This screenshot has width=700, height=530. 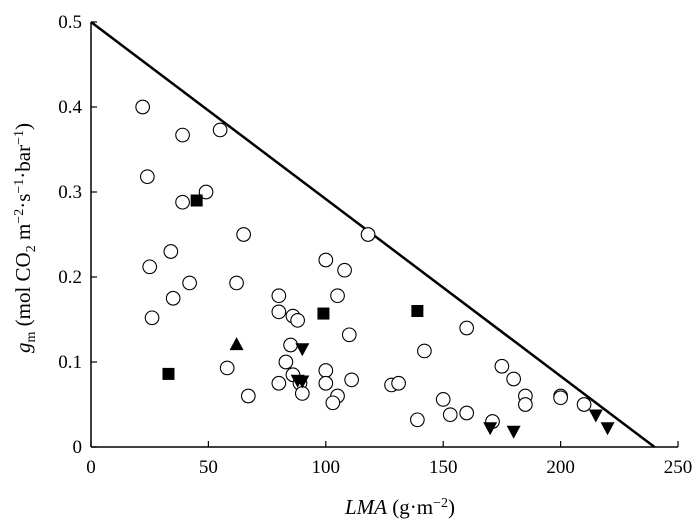 What do you see at coordinates (70, 277) in the screenshot?
I see `y-tick-label: 0.2` at bounding box center [70, 277].